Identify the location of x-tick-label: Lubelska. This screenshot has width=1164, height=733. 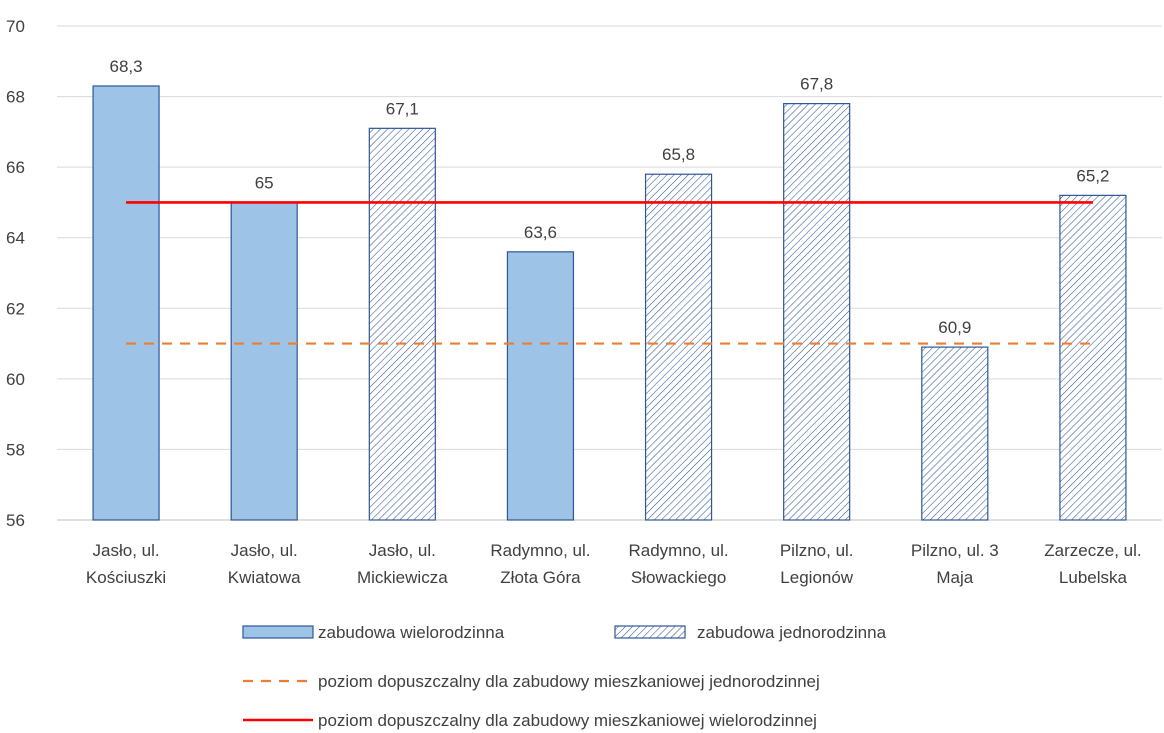
(1093, 577).